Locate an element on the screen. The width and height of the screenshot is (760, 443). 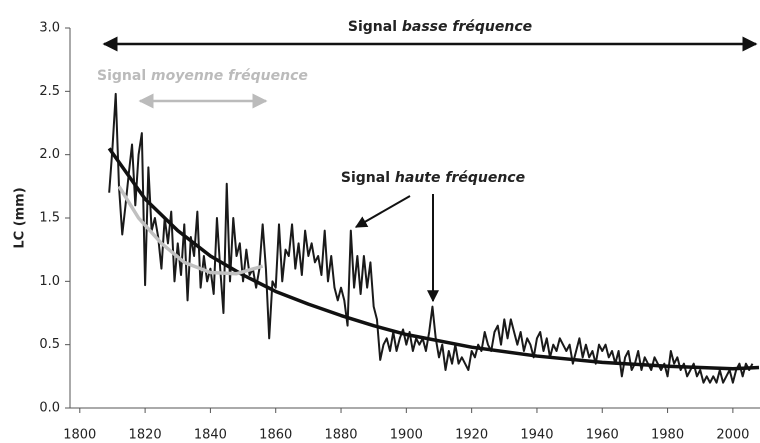
x-tick-label: 1820 is located at coordinates (145, 435).